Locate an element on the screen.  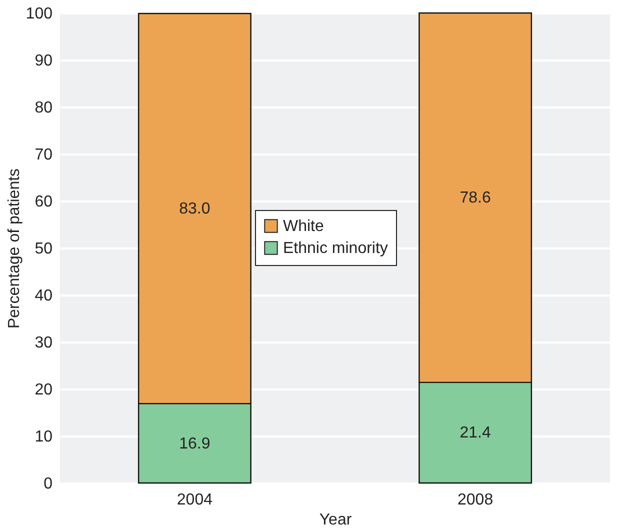
y-tick-label: 0 is located at coordinates (48, 484).